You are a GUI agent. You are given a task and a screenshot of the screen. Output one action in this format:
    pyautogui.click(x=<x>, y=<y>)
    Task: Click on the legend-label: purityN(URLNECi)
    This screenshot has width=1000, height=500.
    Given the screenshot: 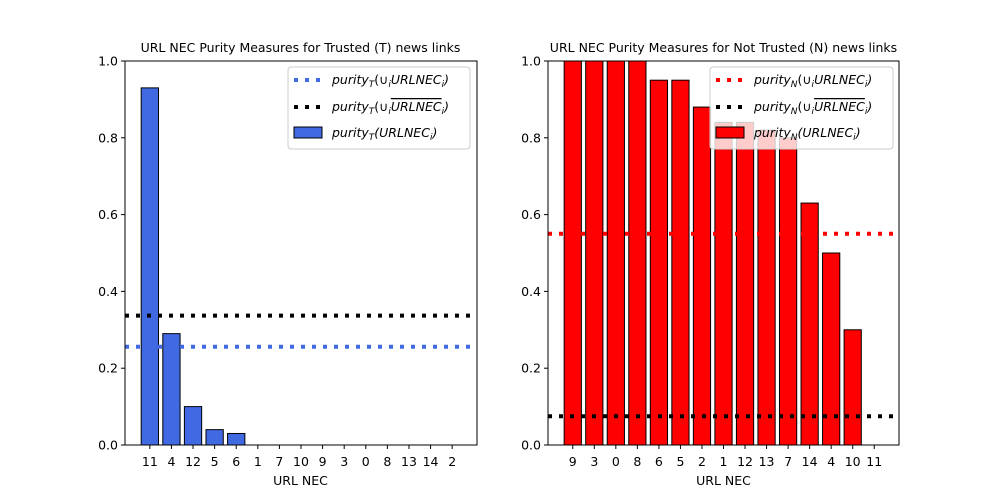 What is the action you would take?
    pyautogui.click(x=807, y=134)
    